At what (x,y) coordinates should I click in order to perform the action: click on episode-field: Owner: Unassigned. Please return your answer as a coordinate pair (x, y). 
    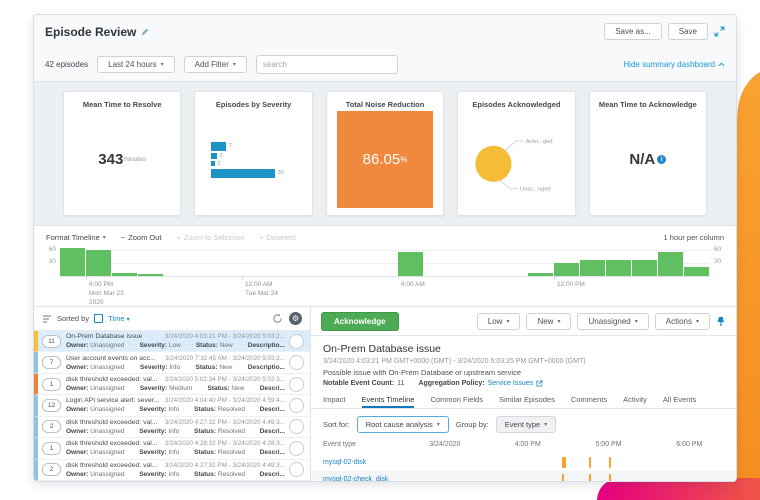
    Looking at the image, I should click on (95, 431).